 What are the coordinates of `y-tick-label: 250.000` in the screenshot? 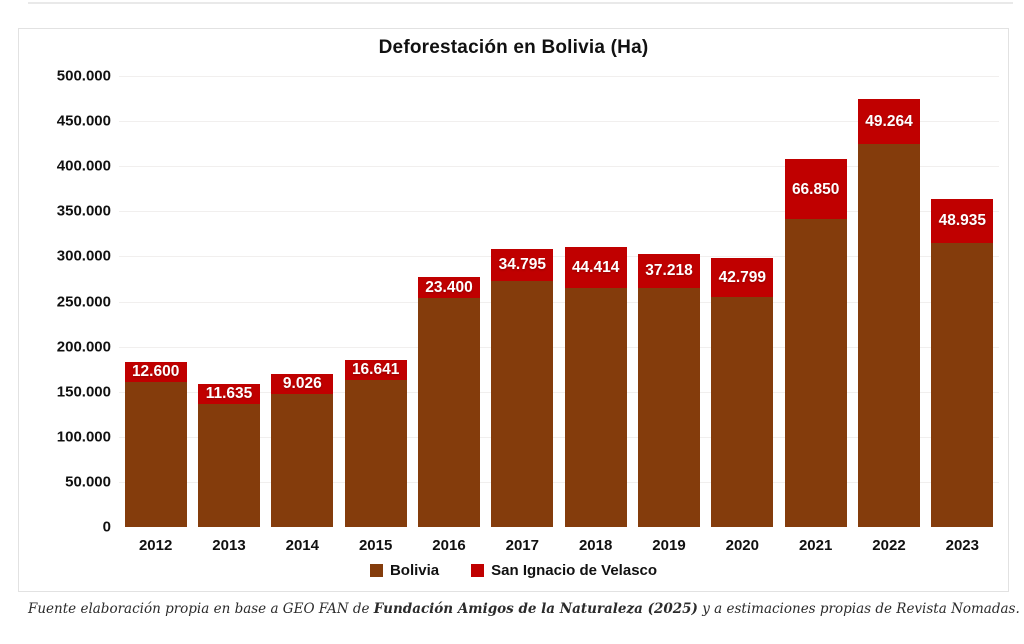 It's located at (83, 301).